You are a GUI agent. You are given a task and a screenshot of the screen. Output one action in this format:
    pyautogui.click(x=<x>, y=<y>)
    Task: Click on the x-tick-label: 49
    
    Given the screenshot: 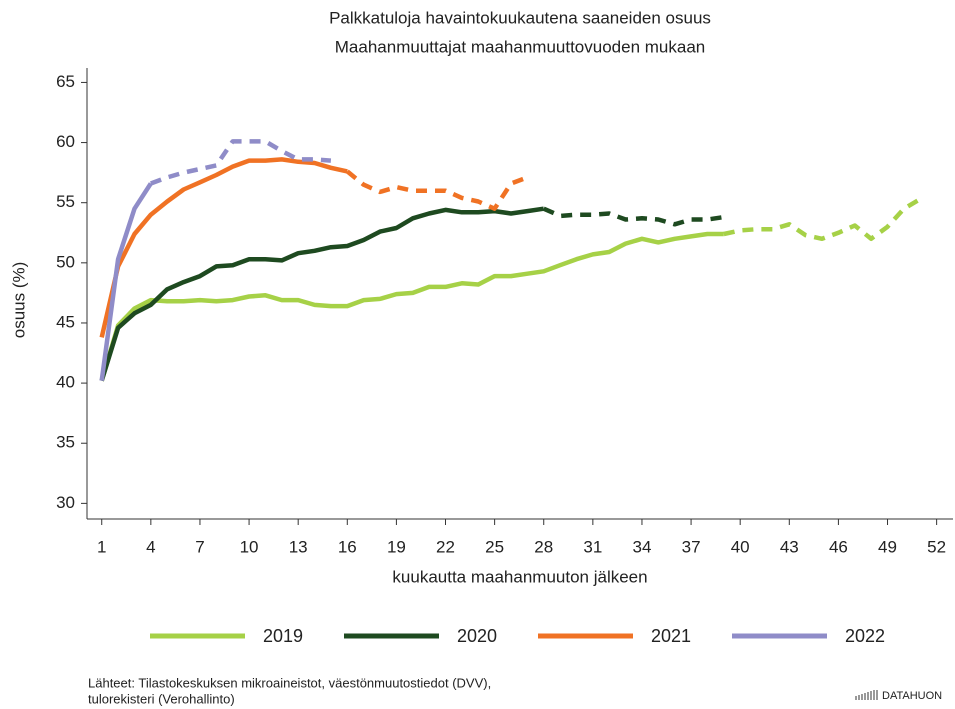 What is the action you would take?
    pyautogui.click(x=887, y=546)
    